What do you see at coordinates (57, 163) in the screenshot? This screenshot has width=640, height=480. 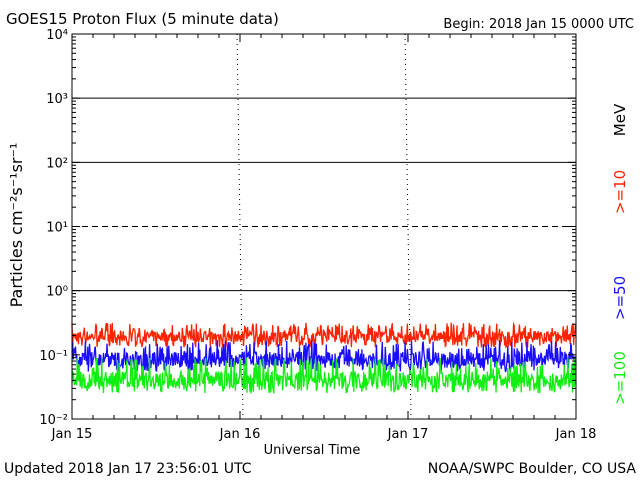 I see `y-tick-label: 10²` at bounding box center [57, 163].